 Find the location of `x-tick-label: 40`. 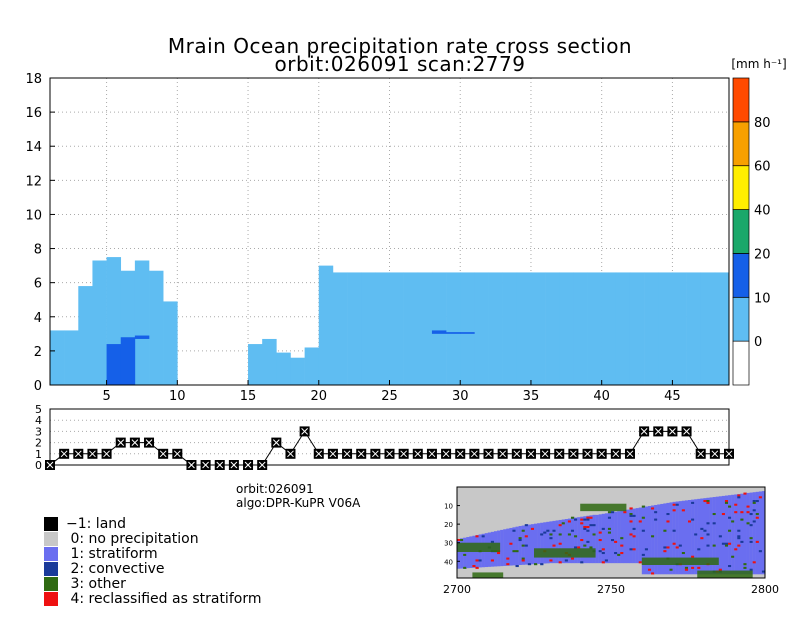

x-tick-label: 40 is located at coordinates (601, 396).